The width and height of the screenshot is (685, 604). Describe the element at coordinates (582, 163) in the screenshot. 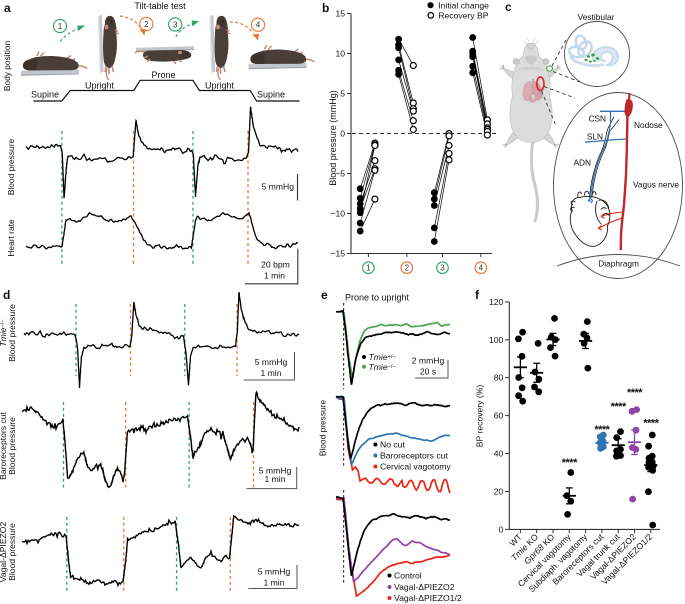

I see `svg-text: ADN` at that location.